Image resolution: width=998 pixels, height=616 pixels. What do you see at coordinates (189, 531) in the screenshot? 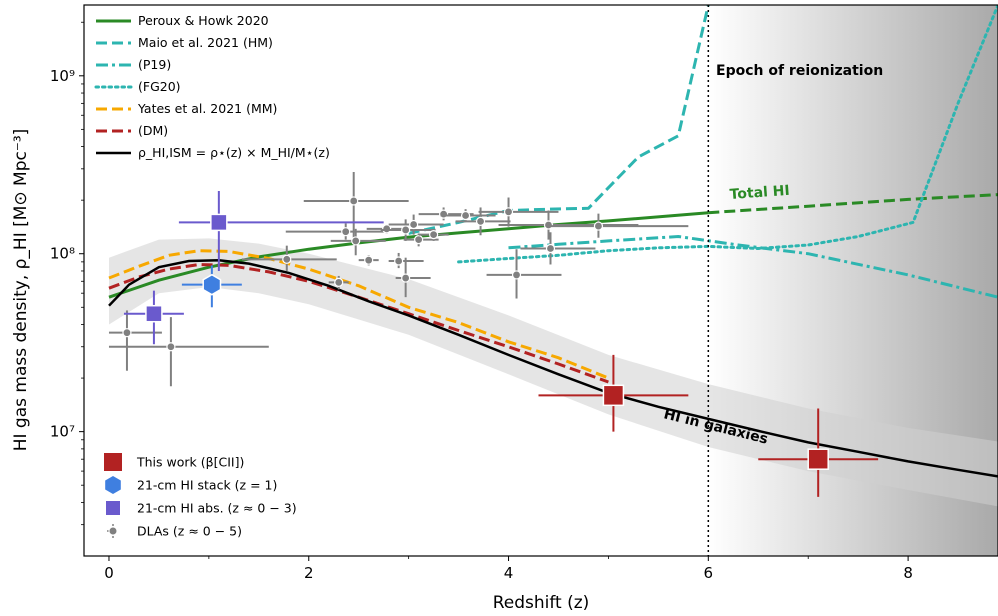
I see `legend-point-label: DLAs (z ≈ 0 − 5)` at bounding box center [189, 531].